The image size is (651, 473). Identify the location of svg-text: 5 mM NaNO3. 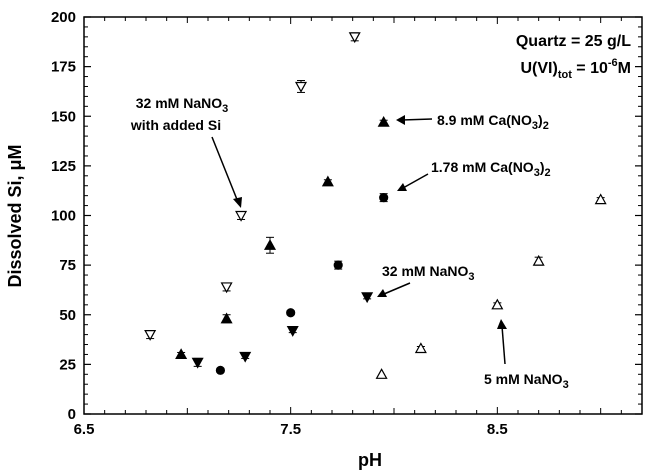
(526, 381).